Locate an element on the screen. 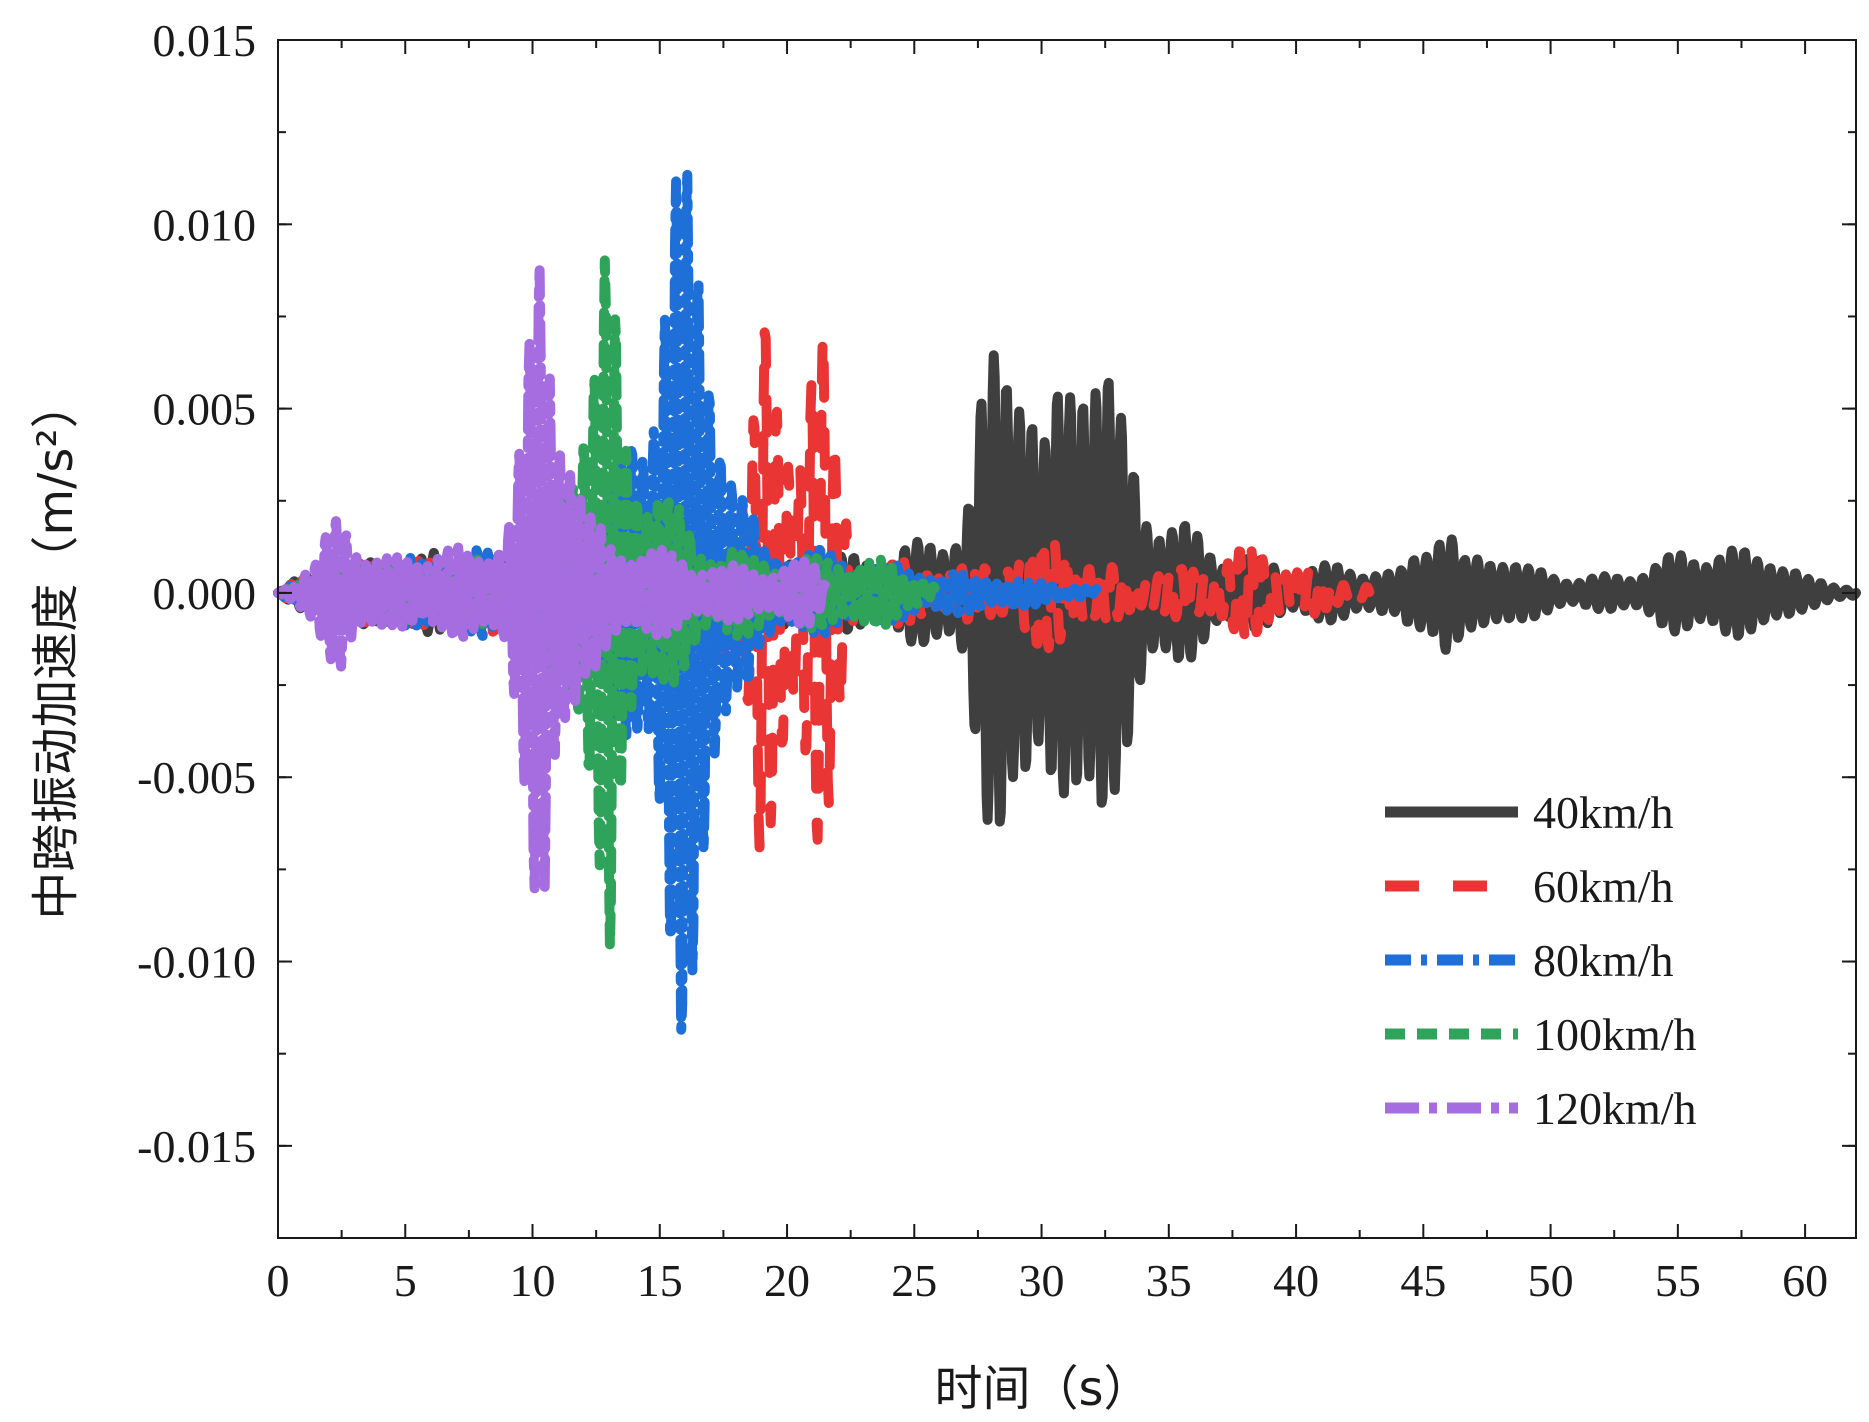 The image size is (1869, 1422). x-tick-label: 40 is located at coordinates (1296, 1280).